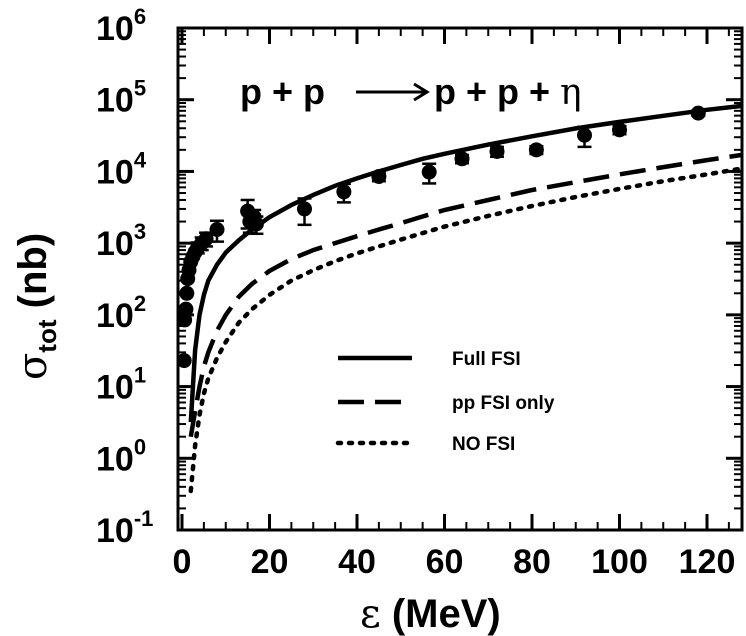 The width and height of the screenshot is (746, 636). What do you see at coordinates (445, 562) in the screenshot?
I see `x-tick-label: 60` at bounding box center [445, 562].